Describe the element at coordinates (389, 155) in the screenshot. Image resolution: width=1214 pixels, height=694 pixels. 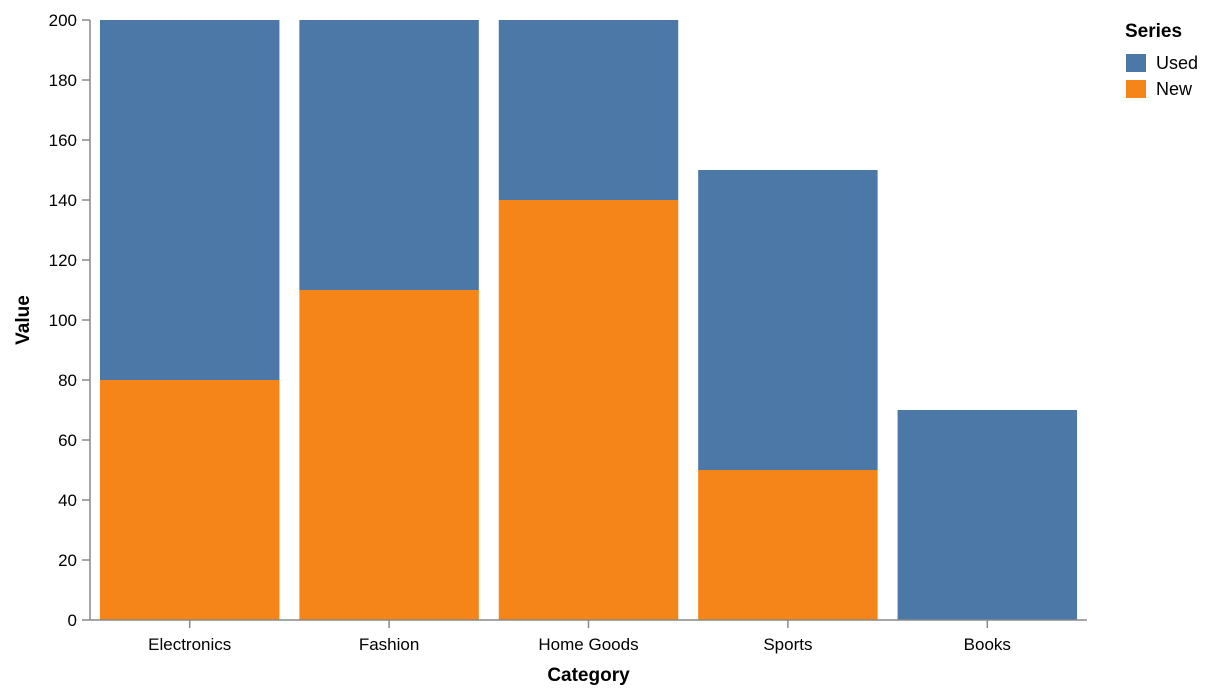
I see `bar-fashion-used` at that location.